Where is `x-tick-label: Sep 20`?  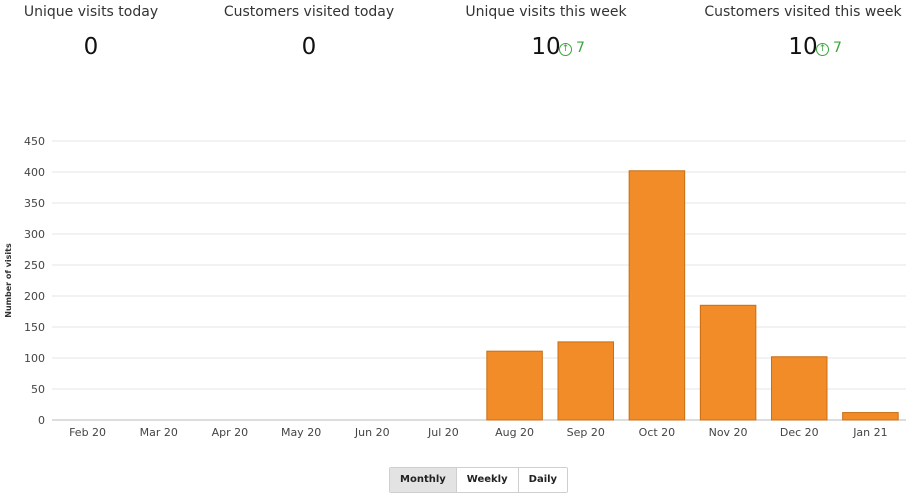 x-tick-label: Sep 20 is located at coordinates (586, 432).